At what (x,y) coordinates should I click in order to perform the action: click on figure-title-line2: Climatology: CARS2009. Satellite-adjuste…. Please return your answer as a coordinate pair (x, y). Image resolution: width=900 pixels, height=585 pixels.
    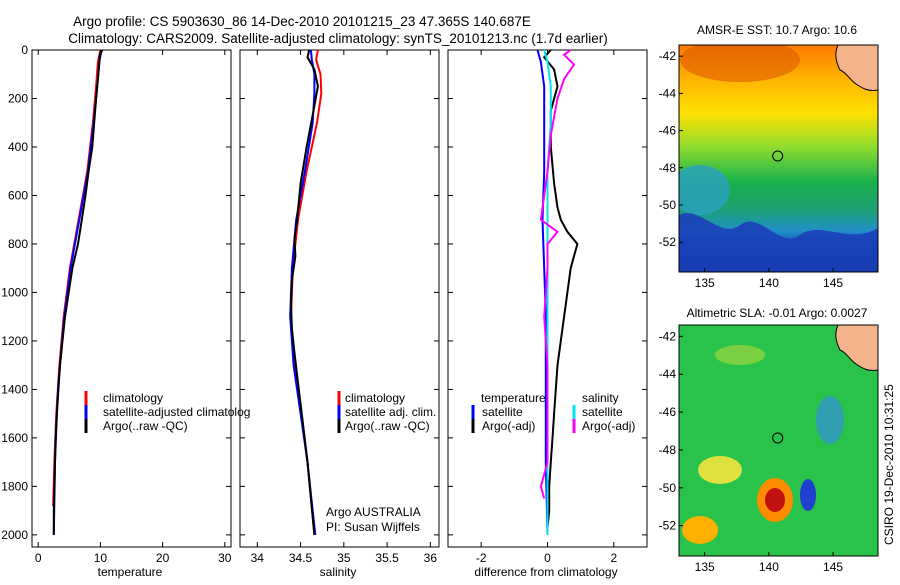
    Looking at the image, I should click on (338, 38).